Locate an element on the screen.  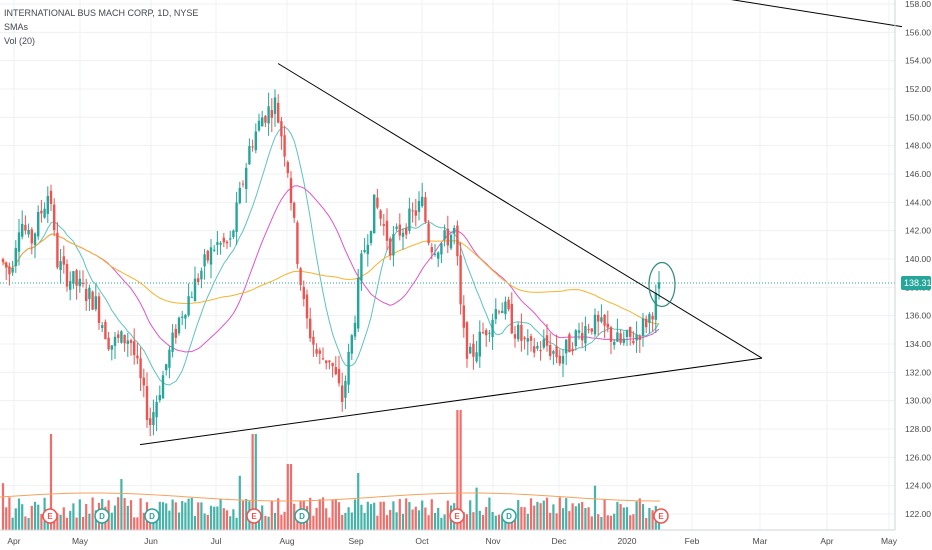
event-marker: D is located at coordinates (509, 516).